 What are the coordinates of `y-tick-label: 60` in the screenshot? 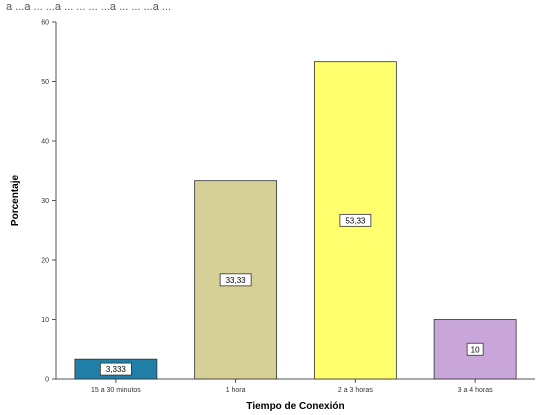 It's located at (45, 23).